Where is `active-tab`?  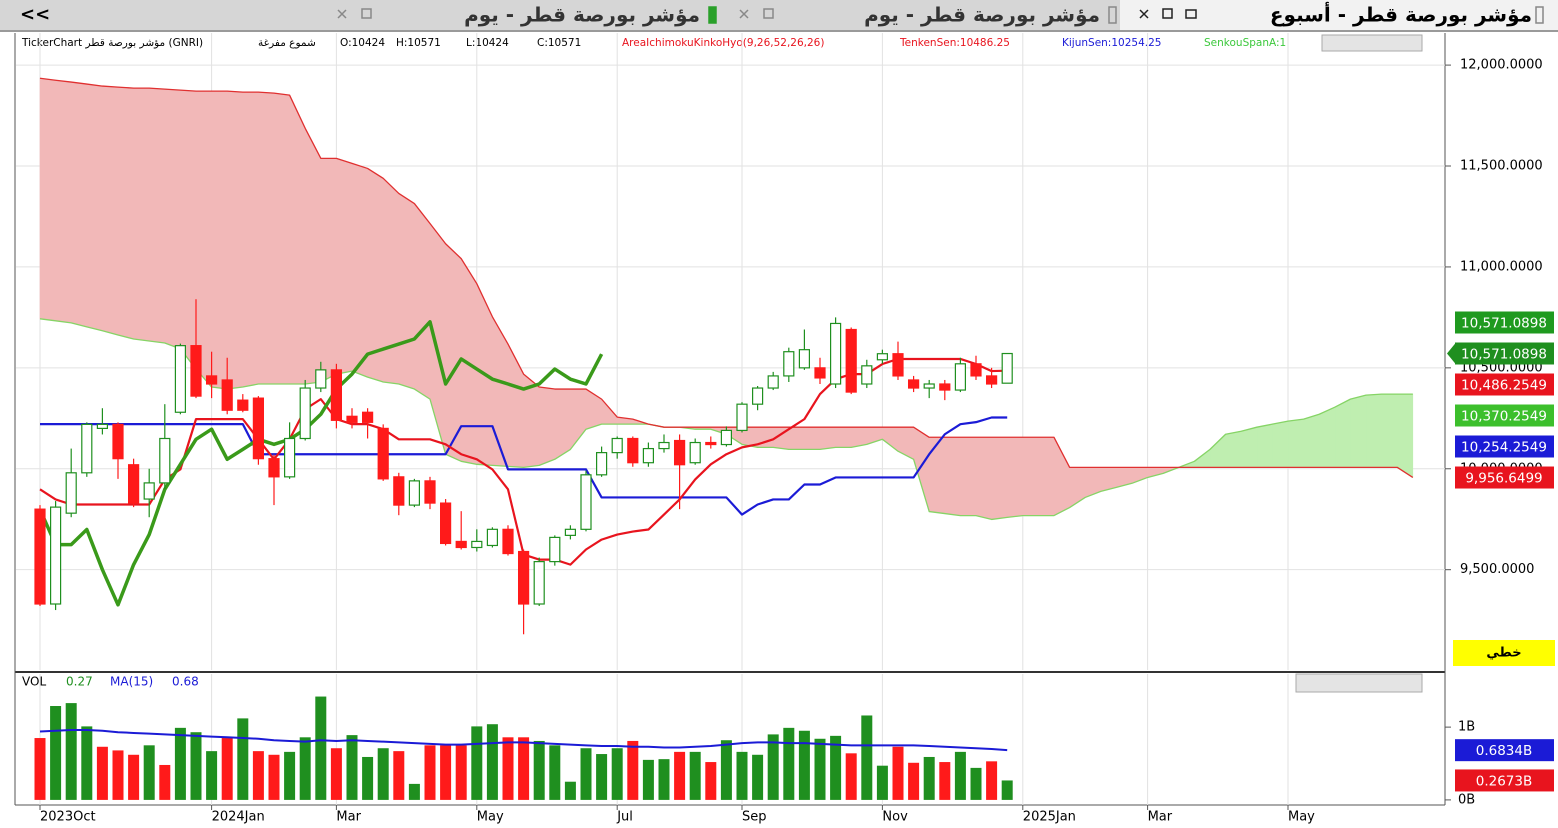 active-tab is located at coordinates (1339, 15).